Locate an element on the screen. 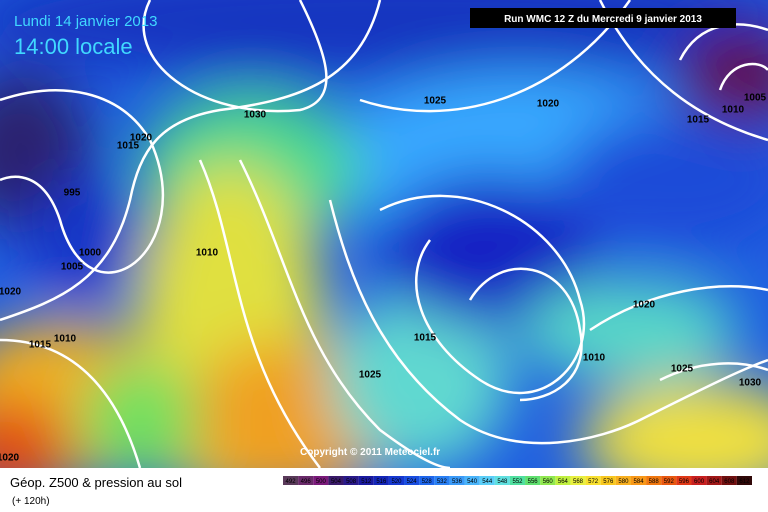  scale-label: 600 is located at coordinates (699, 482).